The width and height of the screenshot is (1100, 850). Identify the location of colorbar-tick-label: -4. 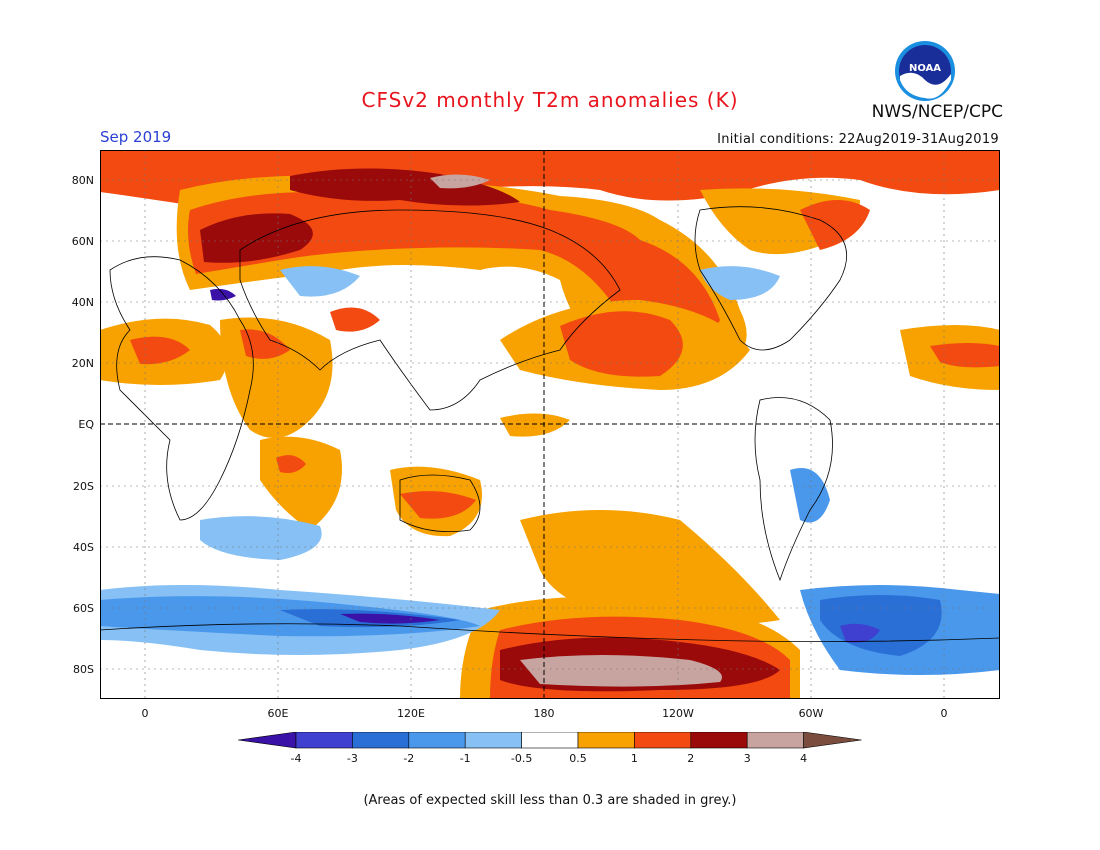
(296, 758).